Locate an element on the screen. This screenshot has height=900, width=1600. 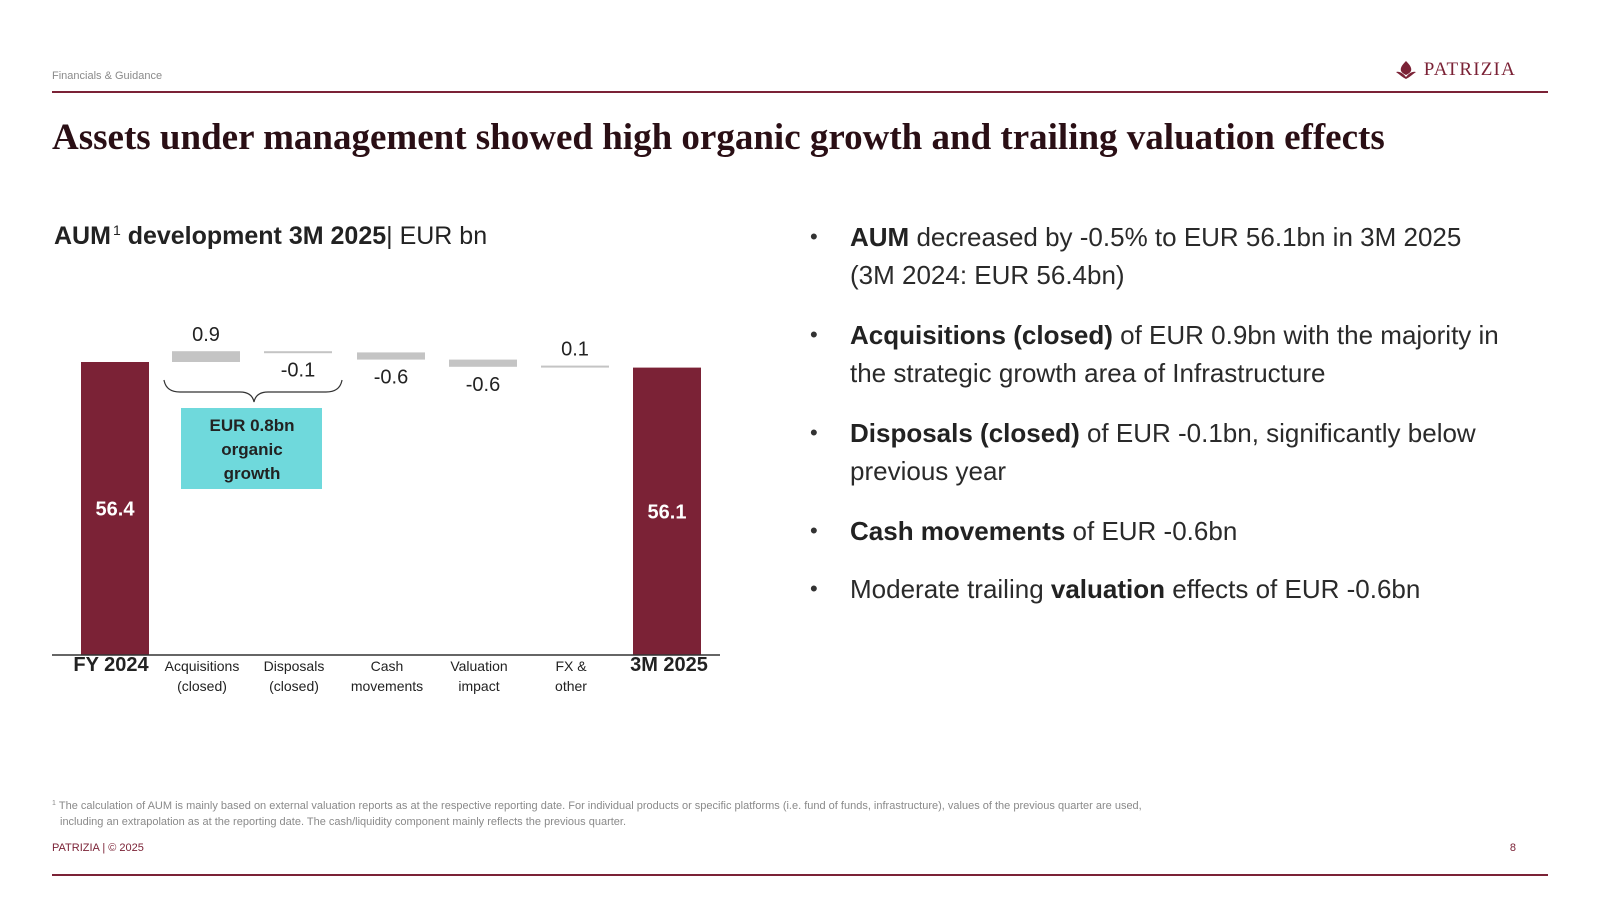
x-tick-label-5-line-1: Valuation is located at coordinates (478, 666).